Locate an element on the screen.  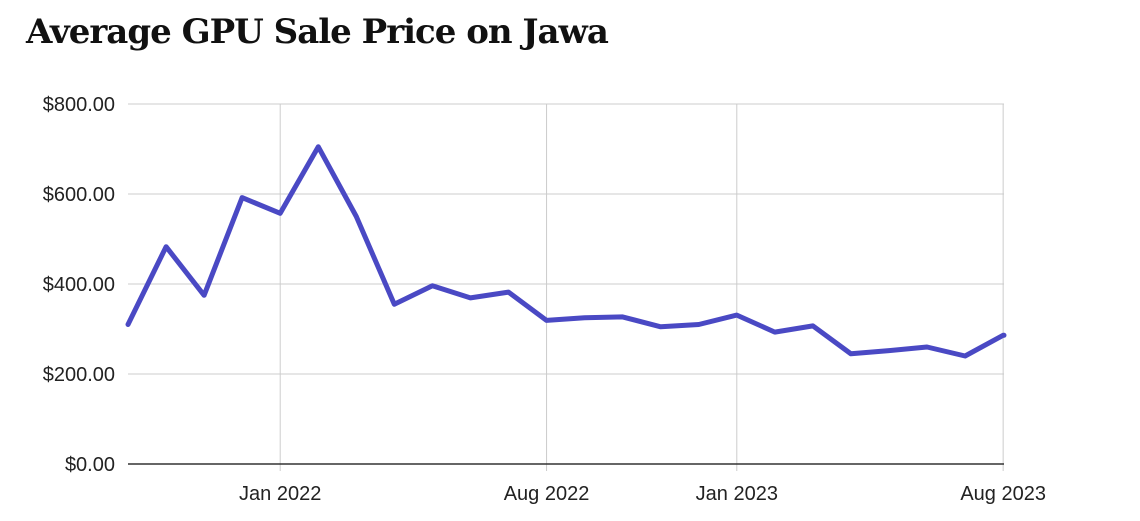
y-tick-label: $400.00 is located at coordinates (79, 285).